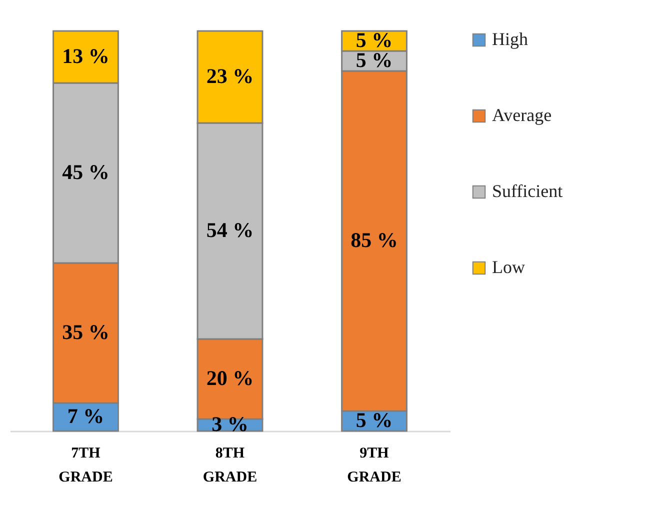  What do you see at coordinates (230, 76) in the screenshot?
I see `data-label: 23 %` at bounding box center [230, 76].